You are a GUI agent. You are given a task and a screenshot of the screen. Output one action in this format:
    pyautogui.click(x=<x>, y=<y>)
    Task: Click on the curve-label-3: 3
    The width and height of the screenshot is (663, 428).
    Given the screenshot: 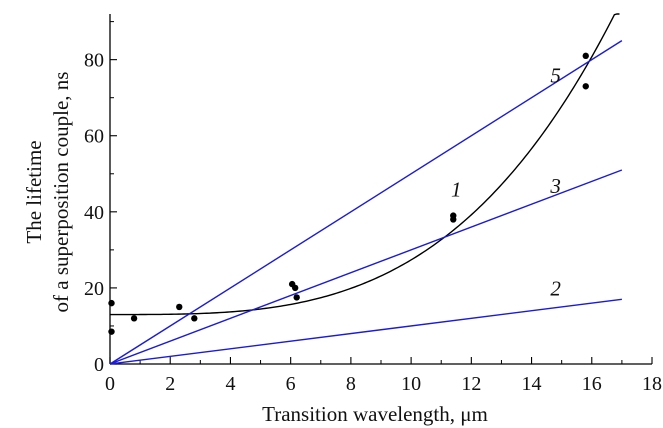 What is the action you would take?
    pyautogui.click(x=555, y=186)
    